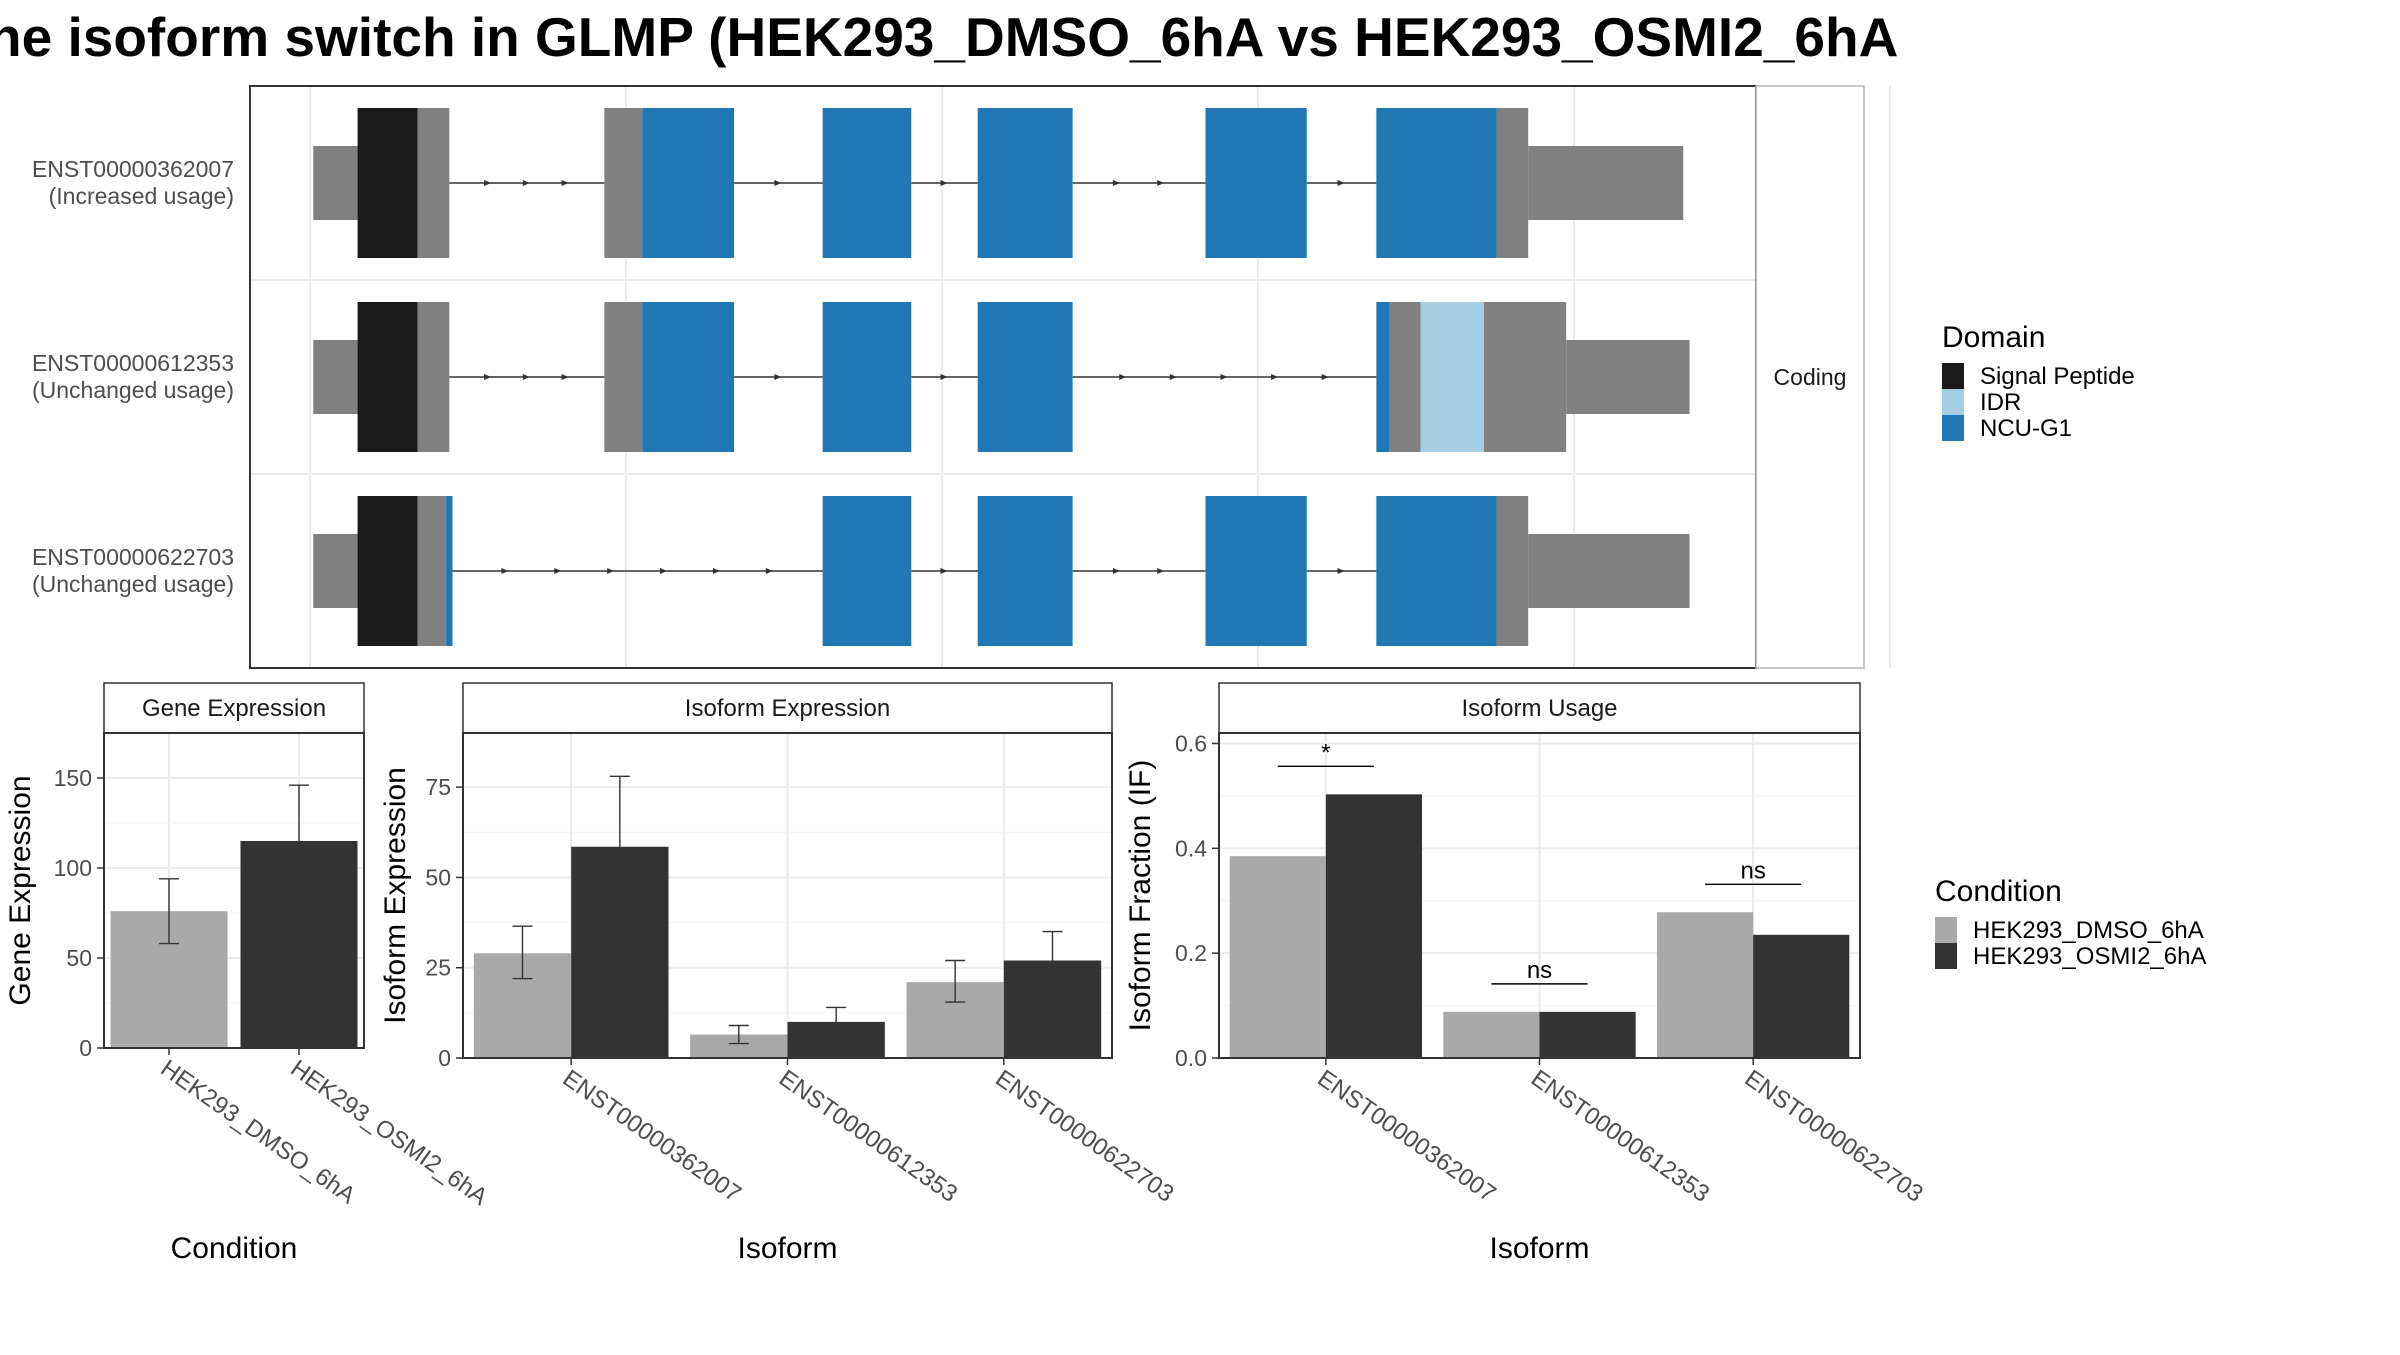  I want to click on panel-strip-title: Isoform Expression, so click(787, 708).